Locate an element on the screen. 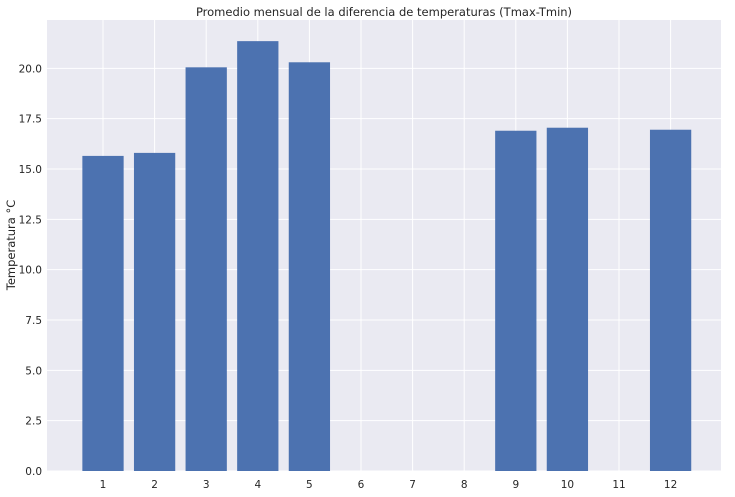  y-tick-label: 7.5 is located at coordinates (33, 321).